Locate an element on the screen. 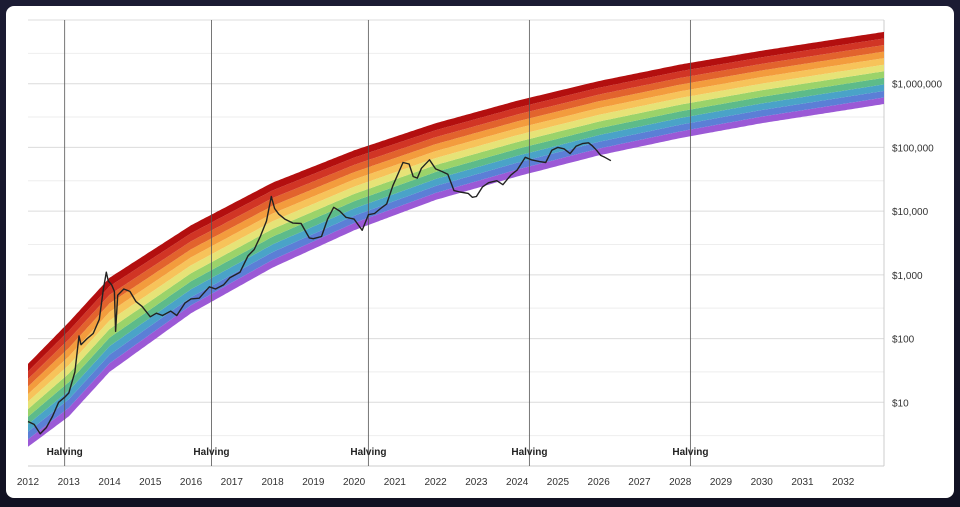 The image size is (960, 507). x-tick-label: 2026 is located at coordinates (599, 482).